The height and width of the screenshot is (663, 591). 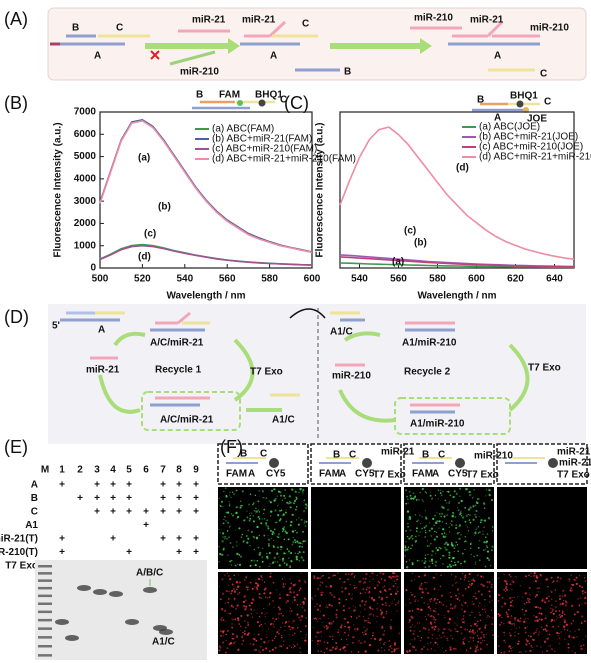 I want to click on gel-cell: +, so click(x=163, y=539).